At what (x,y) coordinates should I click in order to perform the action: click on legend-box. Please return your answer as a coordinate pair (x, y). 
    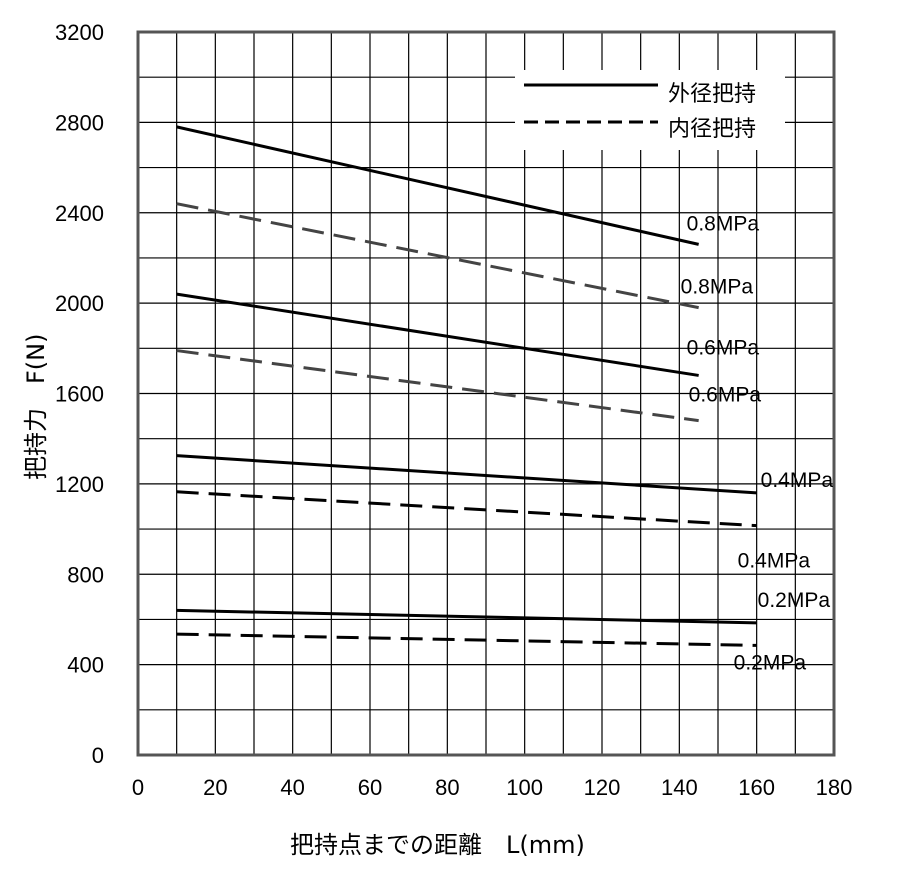
    Looking at the image, I should click on (650, 110).